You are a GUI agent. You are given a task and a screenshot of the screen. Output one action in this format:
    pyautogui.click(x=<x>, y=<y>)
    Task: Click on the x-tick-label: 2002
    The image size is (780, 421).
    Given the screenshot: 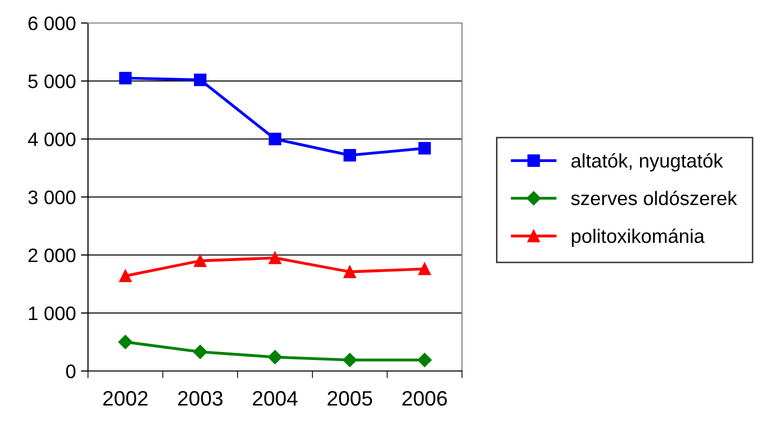 What is the action you would take?
    pyautogui.click(x=125, y=398)
    